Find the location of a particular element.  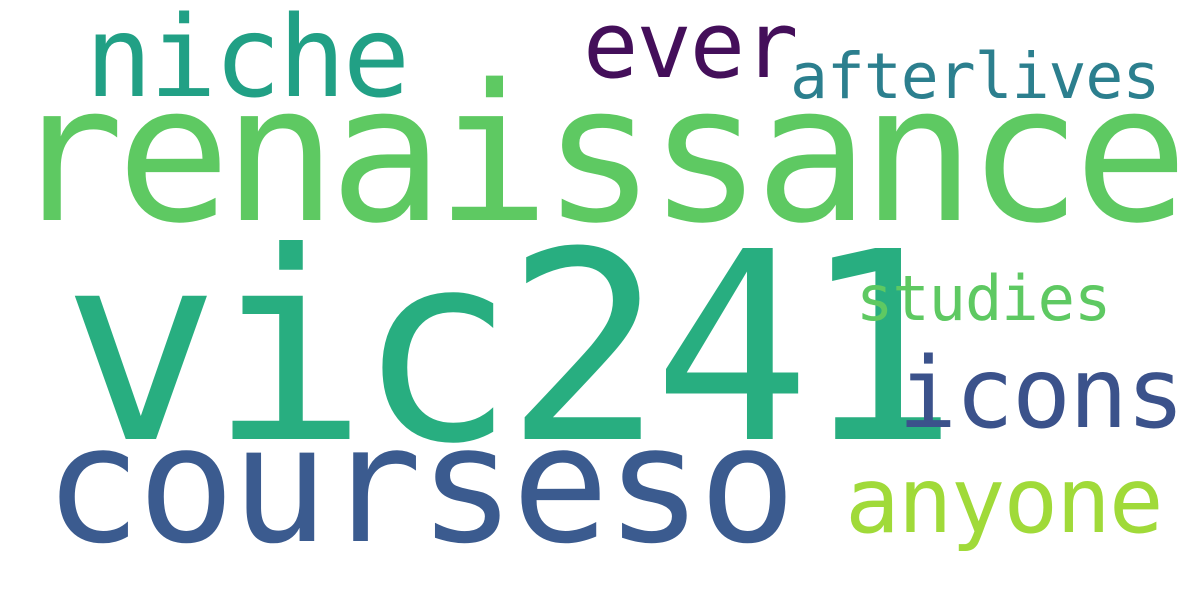

word-ever: ever is located at coordinates (691, 49).